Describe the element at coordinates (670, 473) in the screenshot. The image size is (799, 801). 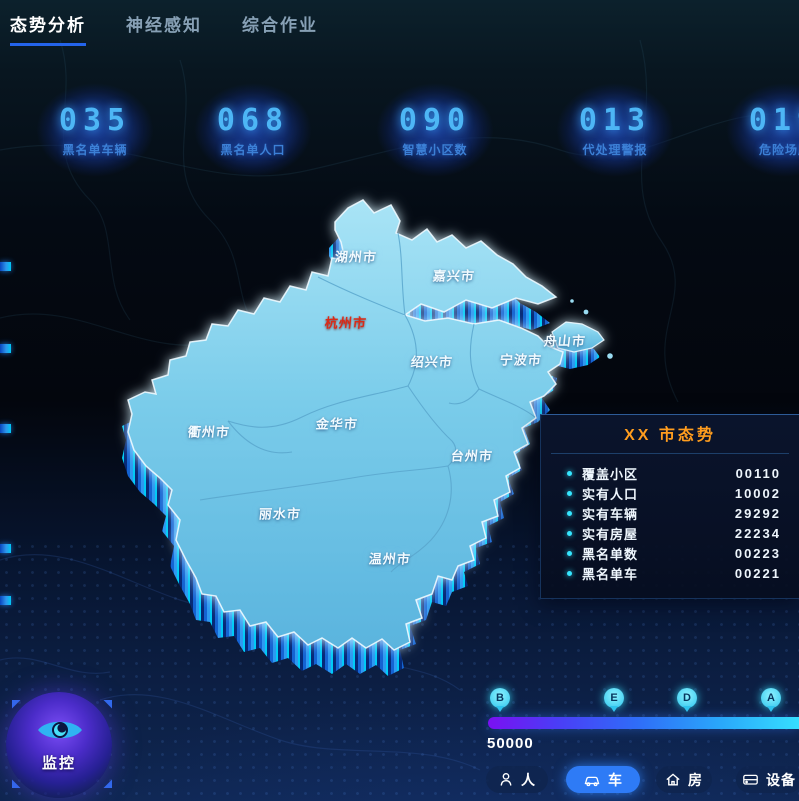
I see `panel-row: 覆盖小区 00110` at that location.